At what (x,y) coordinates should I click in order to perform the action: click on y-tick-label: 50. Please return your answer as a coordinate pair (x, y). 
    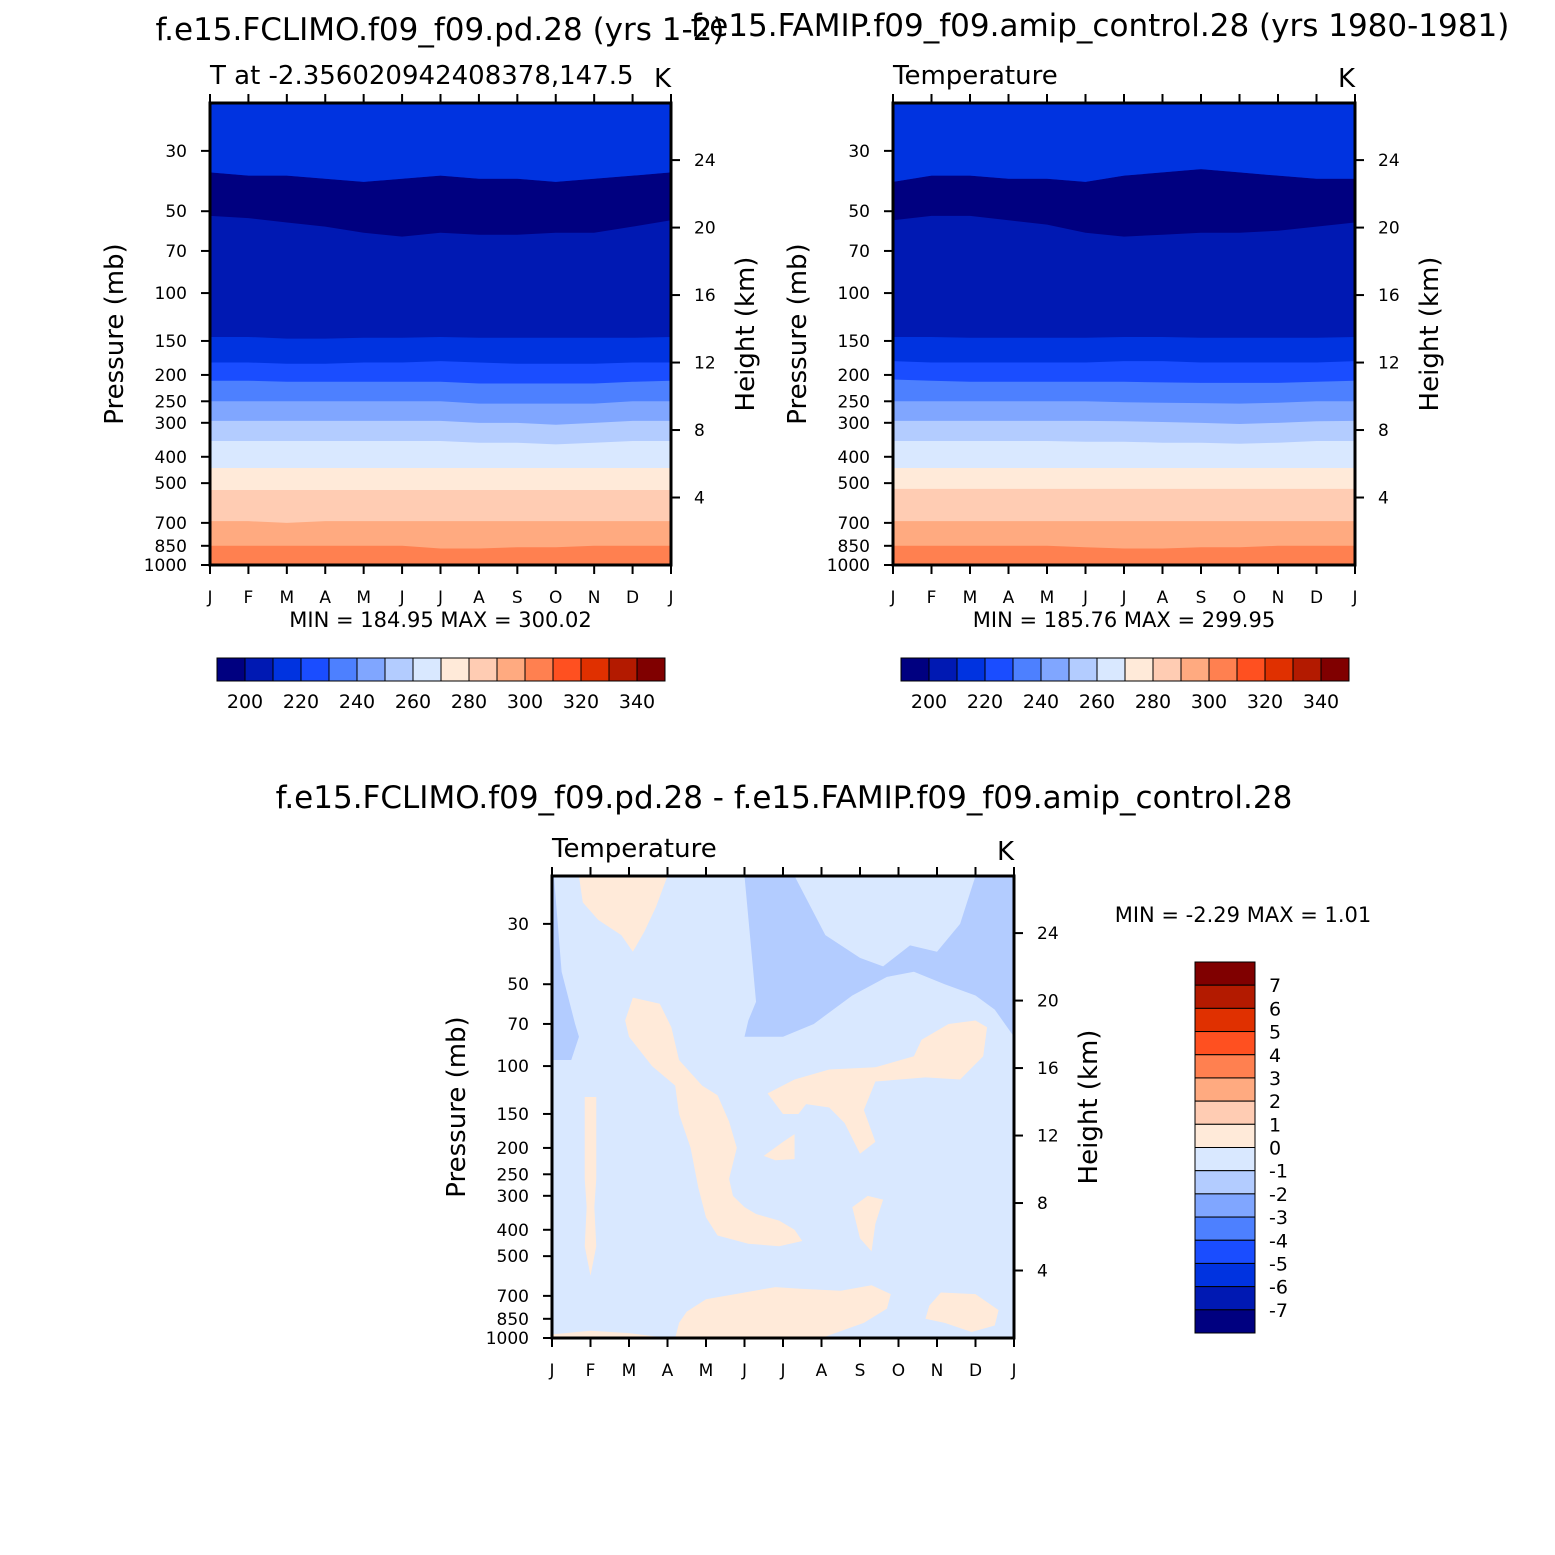
    Looking at the image, I should click on (859, 212).